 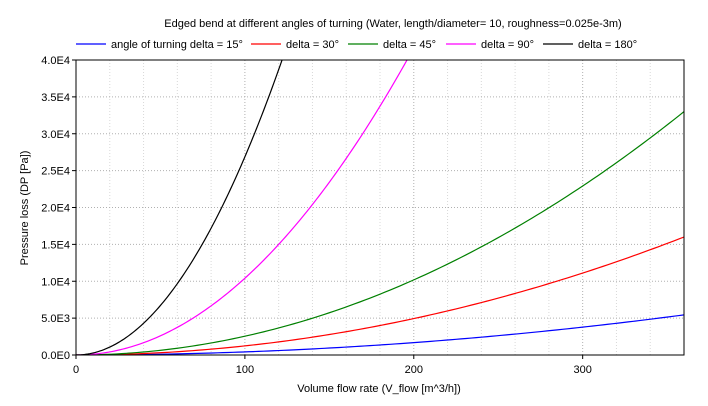 What do you see at coordinates (76, 370) in the screenshot?
I see `x-tick-label: 0` at bounding box center [76, 370].